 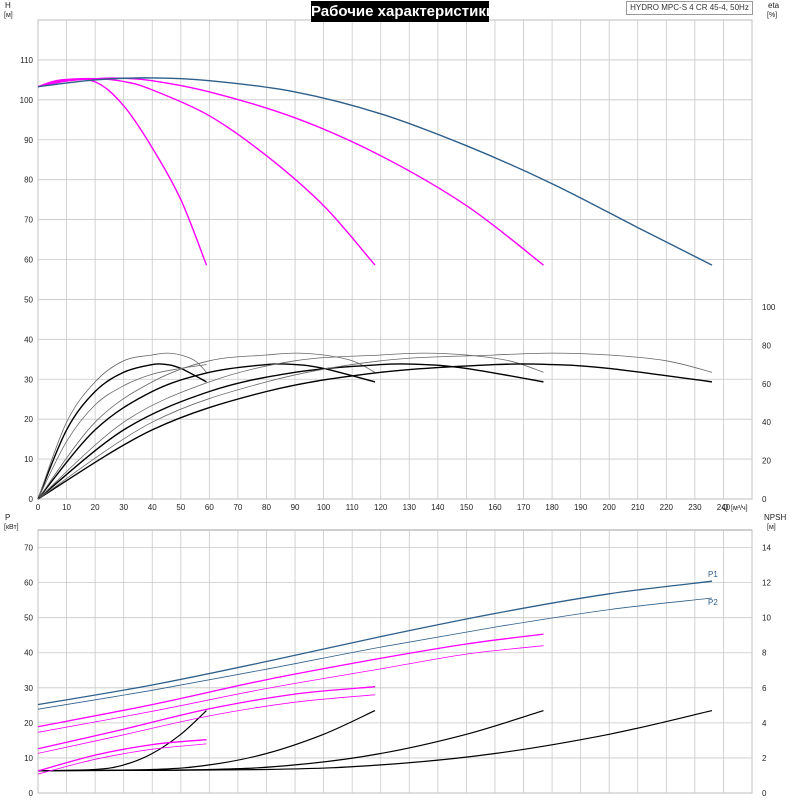 What do you see at coordinates (667, 507) in the screenshot?
I see `flow-axis-tick-label: 220` at bounding box center [667, 507].